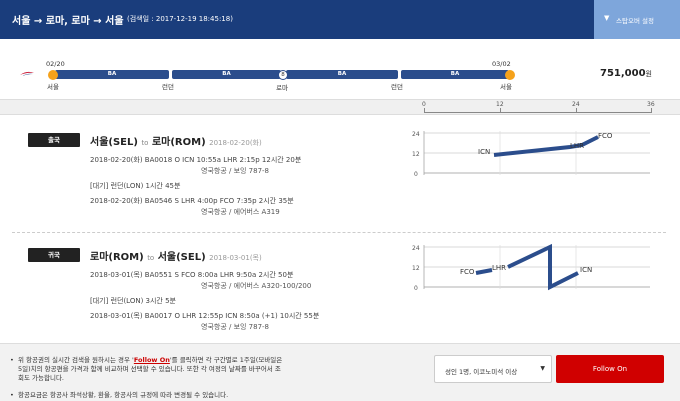 Image resolution: width=680 pixels, height=401 pixels. What do you see at coordinates (424, 104) in the screenshot?
I see `scale-label: 0` at bounding box center [424, 104].